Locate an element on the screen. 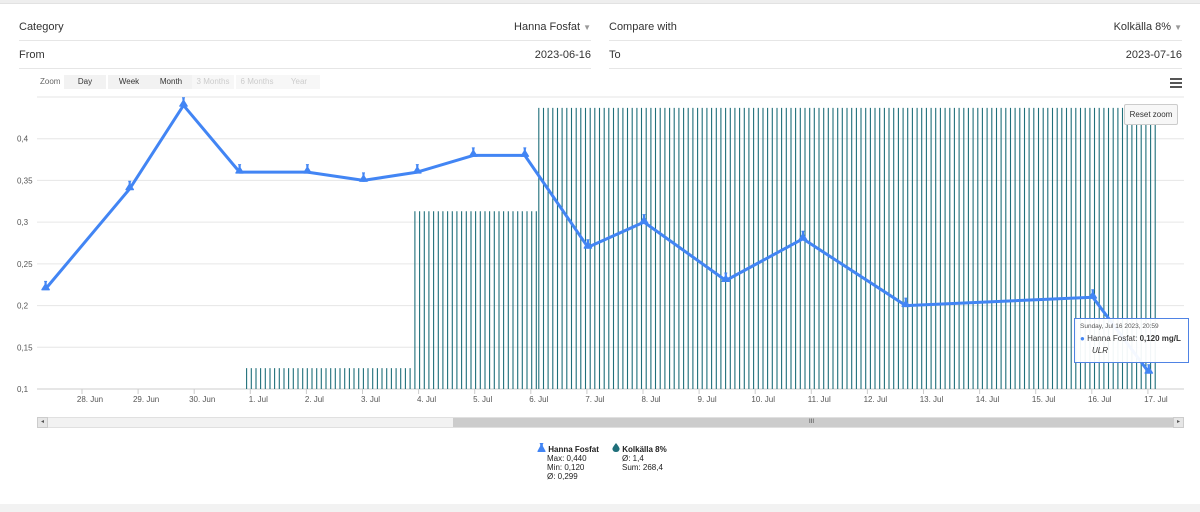 Image resolution: width=1200 pixels, height=512 pixels. zoom-year-button: Year is located at coordinates (299, 82).